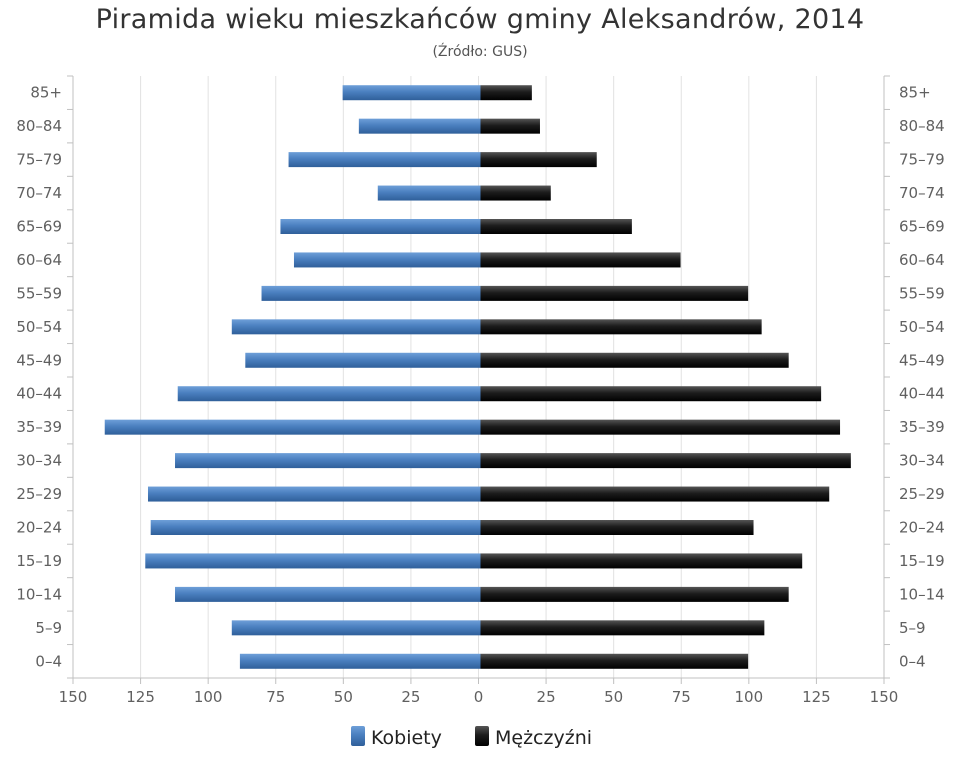 The height and width of the screenshot is (768, 960). Describe the element at coordinates (922, 394) in the screenshot. I see `age-label-right: 40–44` at that location.